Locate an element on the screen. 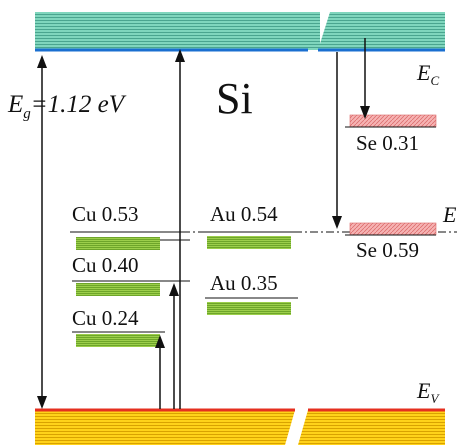 This screenshot has height=445, width=457. level-label-au-035: Au 0.35 is located at coordinates (244, 283).